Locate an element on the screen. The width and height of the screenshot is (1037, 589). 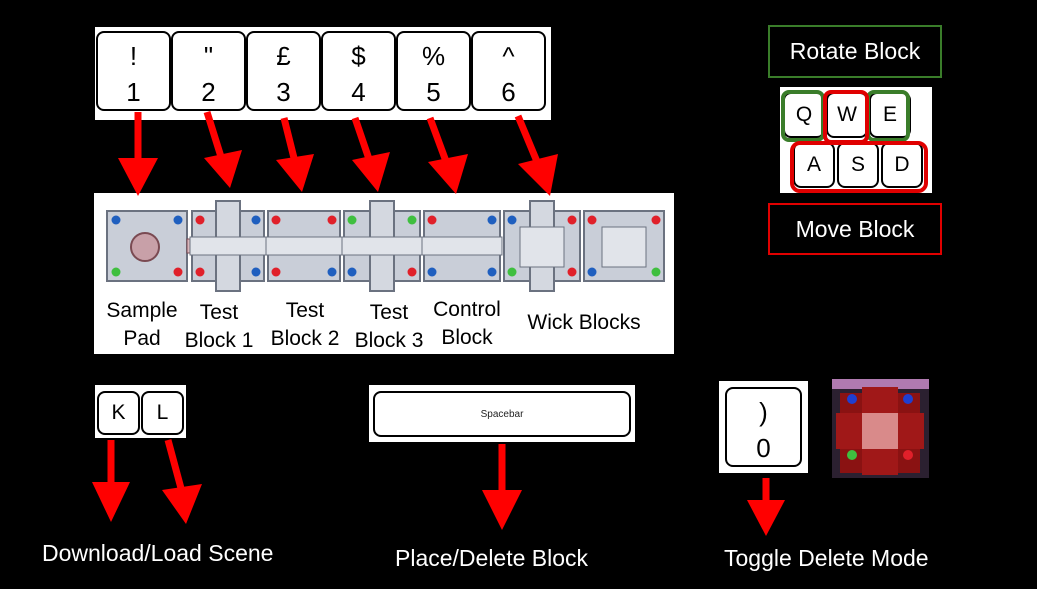
key-1-shift-label: ! is located at coordinates (133, 56).